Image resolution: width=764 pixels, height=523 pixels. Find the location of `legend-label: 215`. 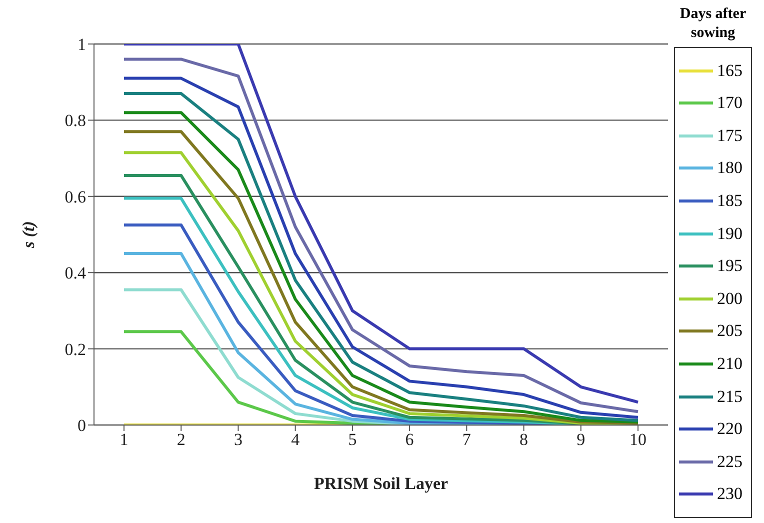

legend-label: 215 is located at coordinates (729, 396).